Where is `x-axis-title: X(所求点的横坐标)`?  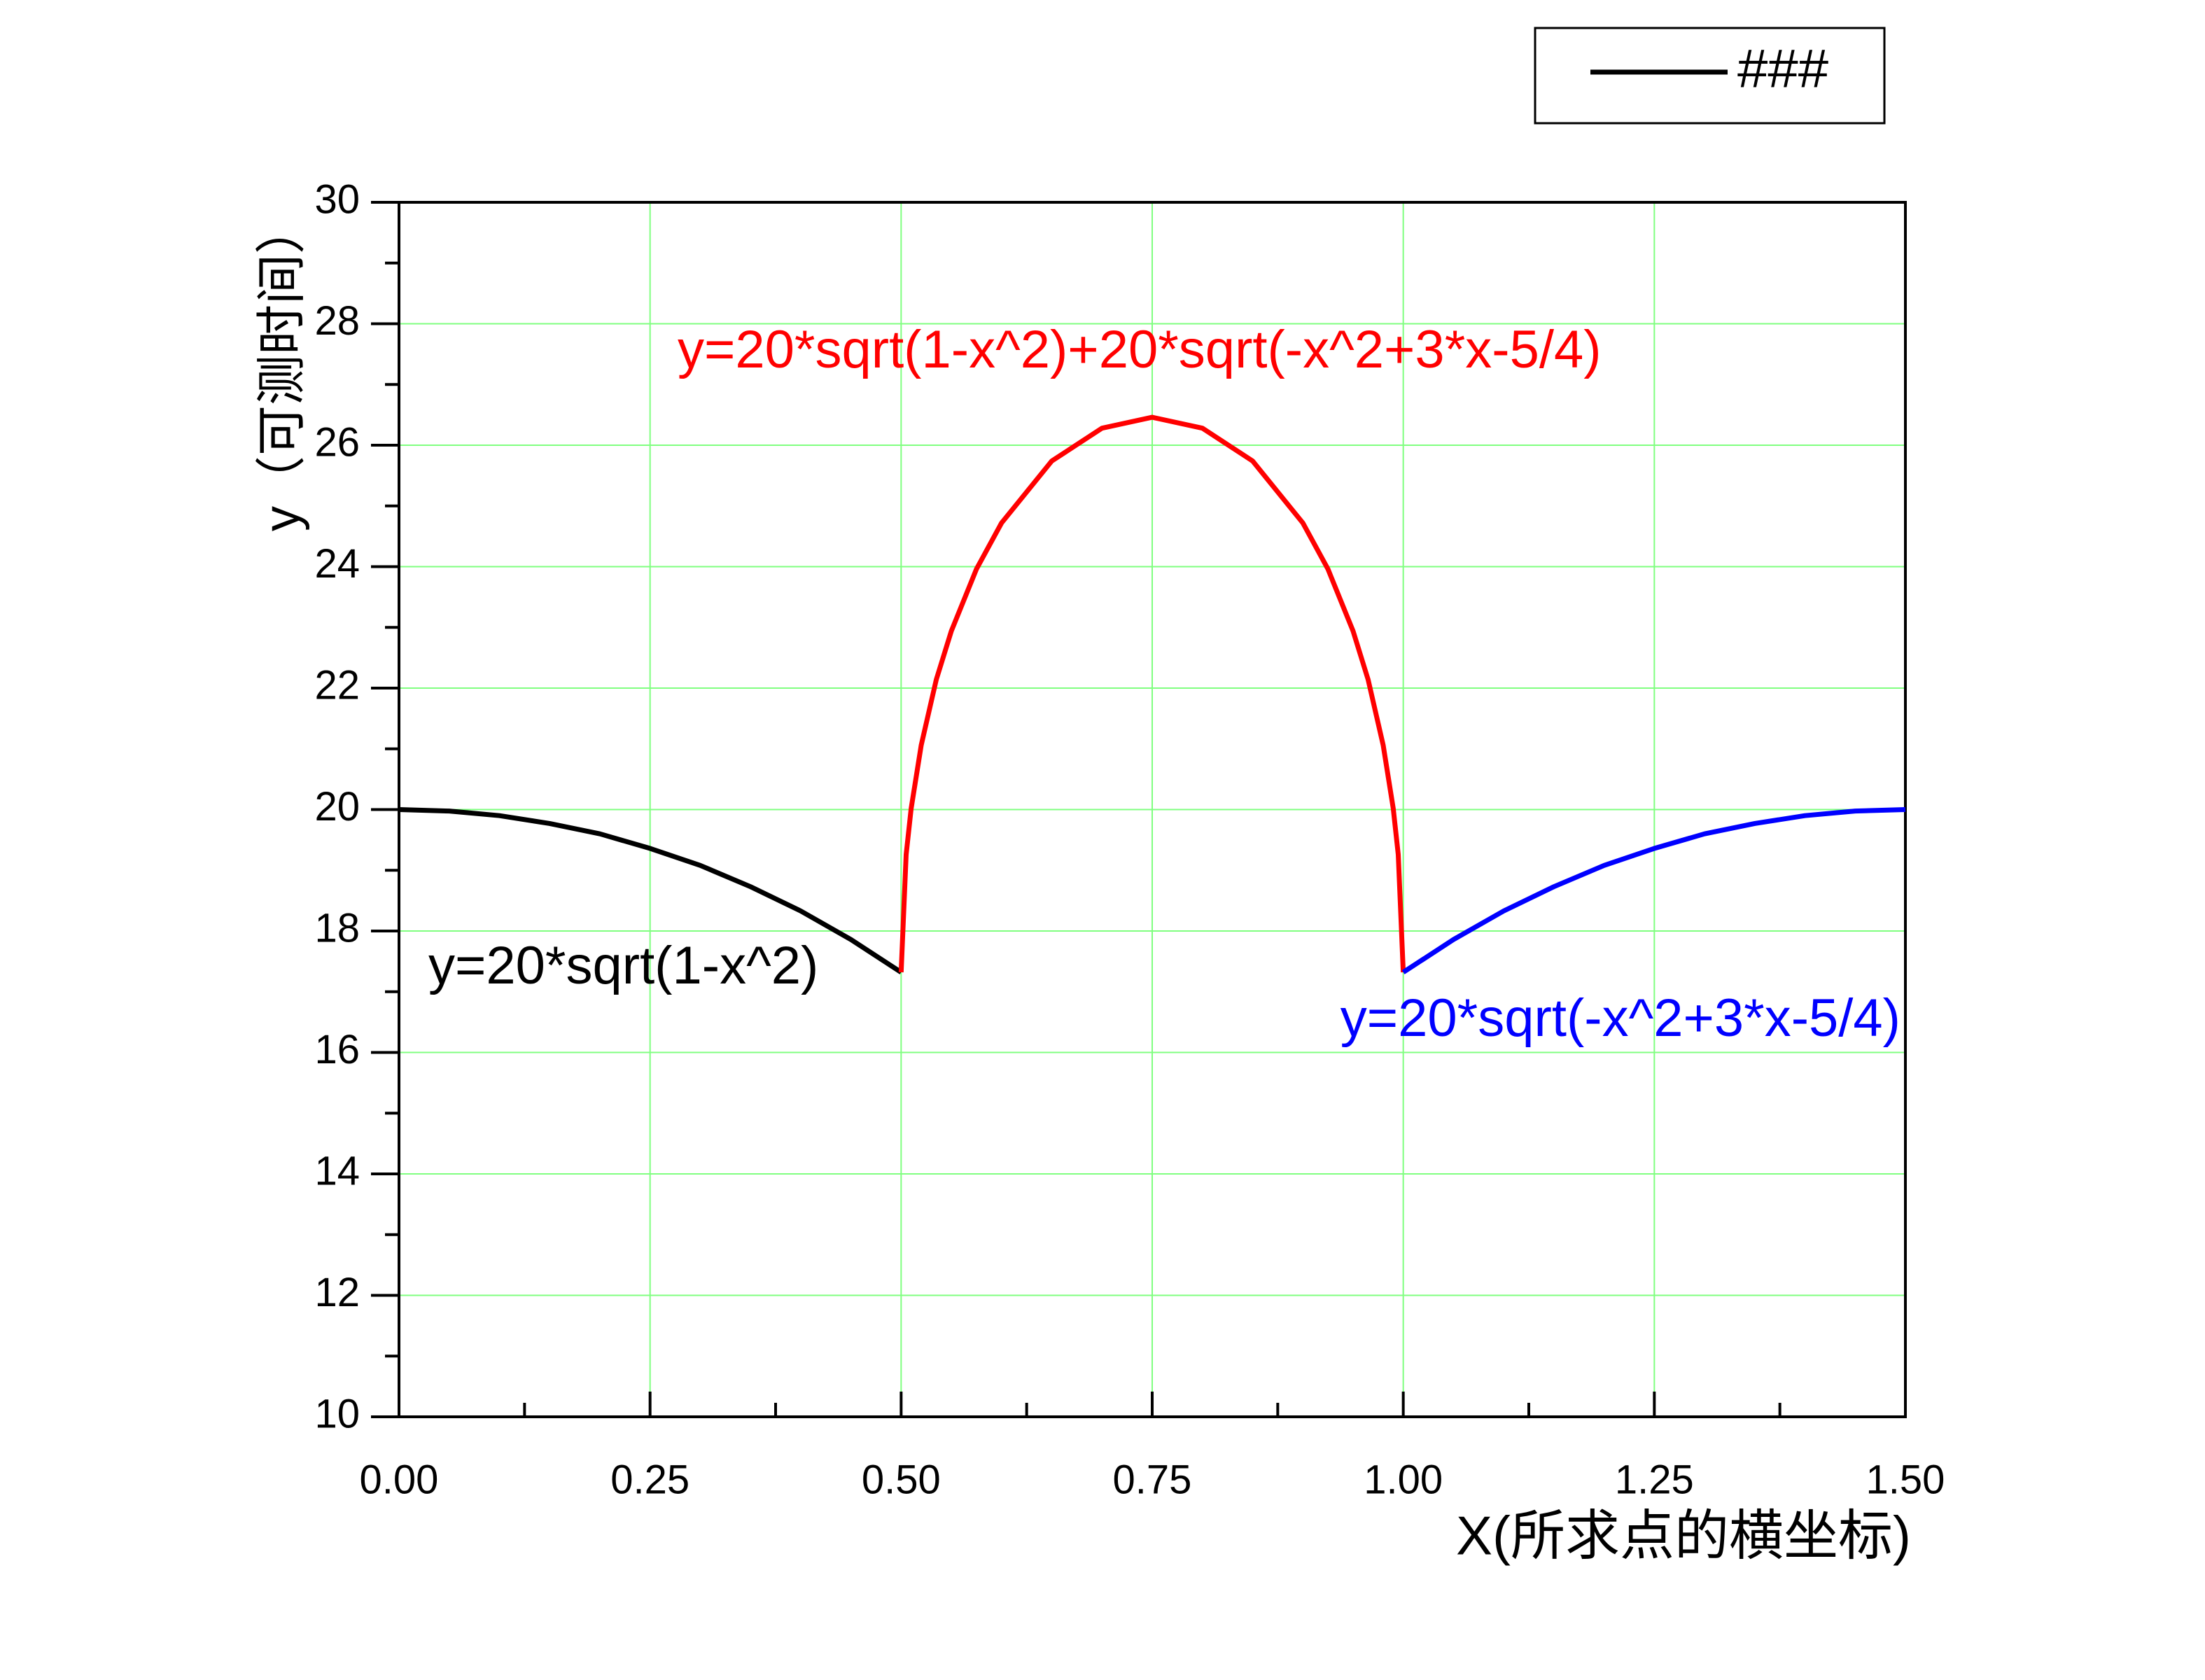
x-axis-title: X(所求点的横坐标) is located at coordinates (1683, 1536).